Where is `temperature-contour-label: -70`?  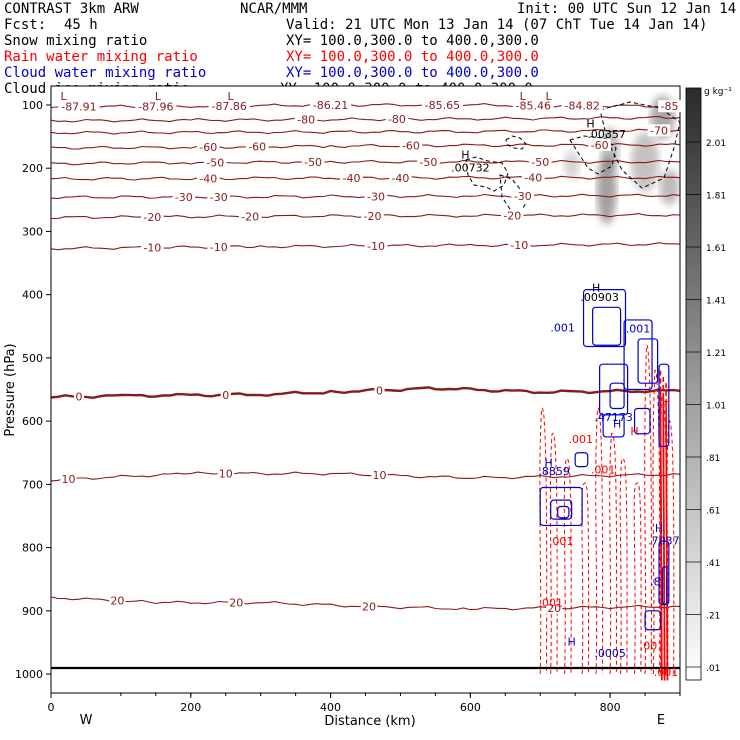 temperature-contour-label: -70 is located at coordinates (659, 130).